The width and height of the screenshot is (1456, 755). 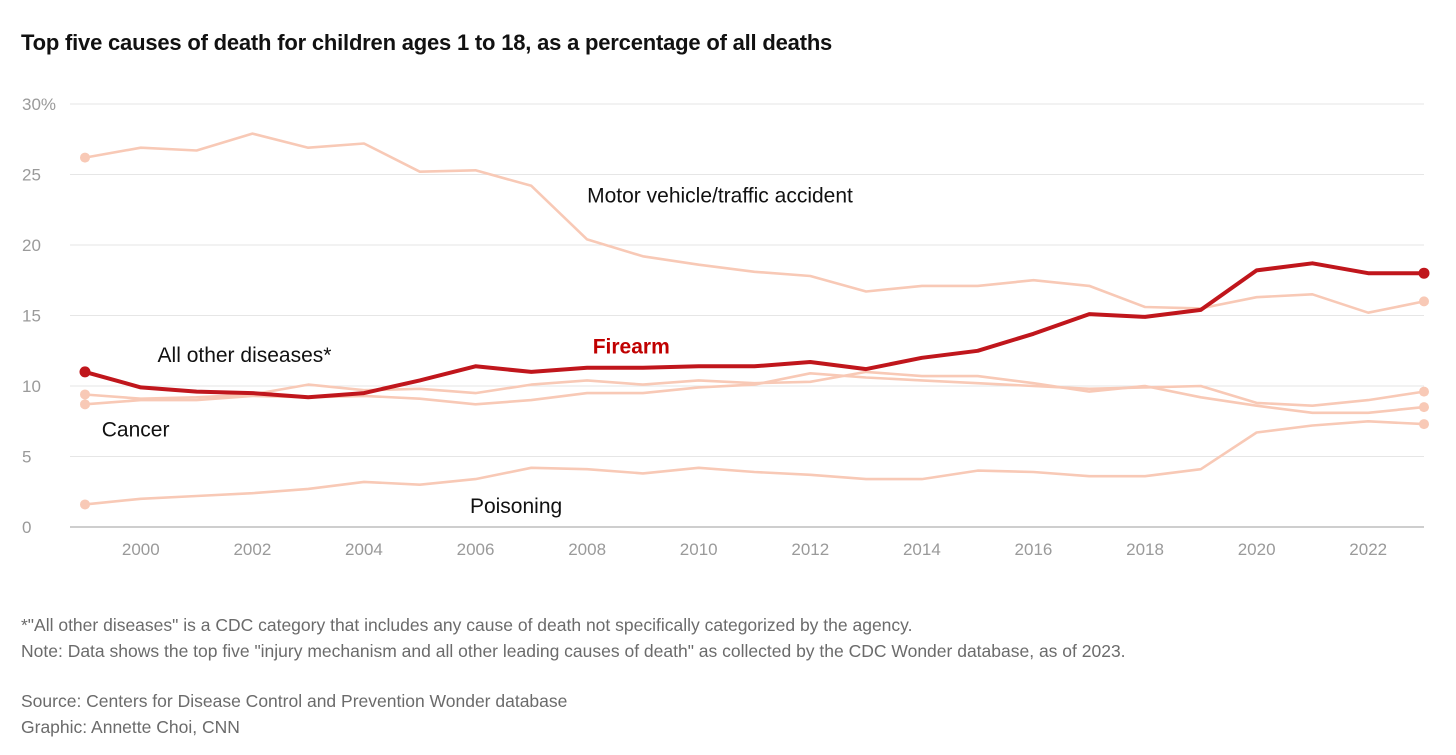 What do you see at coordinates (252, 549) in the screenshot?
I see `x-tick-label: 2002` at bounding box center [252, 549].